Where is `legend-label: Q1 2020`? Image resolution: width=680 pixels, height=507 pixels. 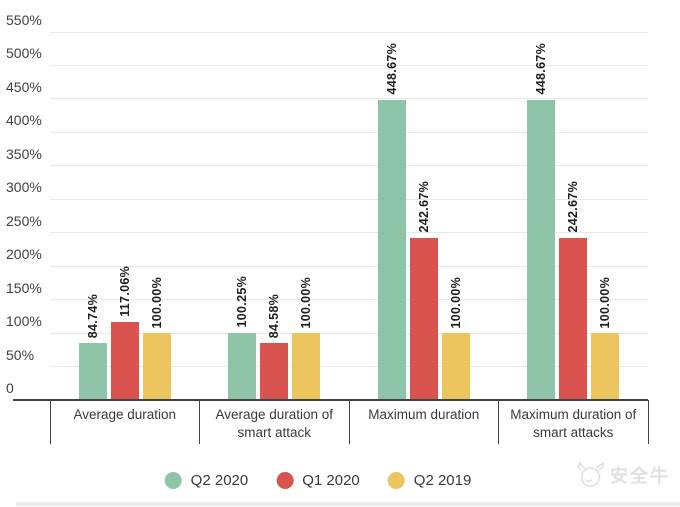
legend-label: Q1 2020 is located at coordinates (331, 480).